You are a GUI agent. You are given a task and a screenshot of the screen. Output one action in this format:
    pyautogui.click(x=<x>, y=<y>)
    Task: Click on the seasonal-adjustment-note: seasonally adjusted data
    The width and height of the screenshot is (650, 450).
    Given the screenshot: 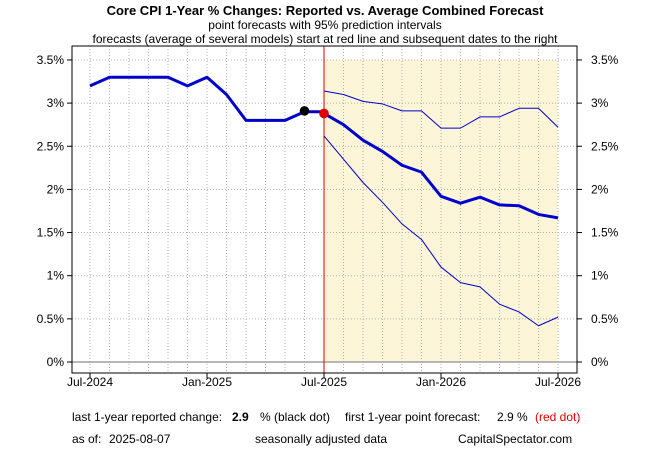 What is the action you would take?
    pyautogui.click(x=321, y=439)
    